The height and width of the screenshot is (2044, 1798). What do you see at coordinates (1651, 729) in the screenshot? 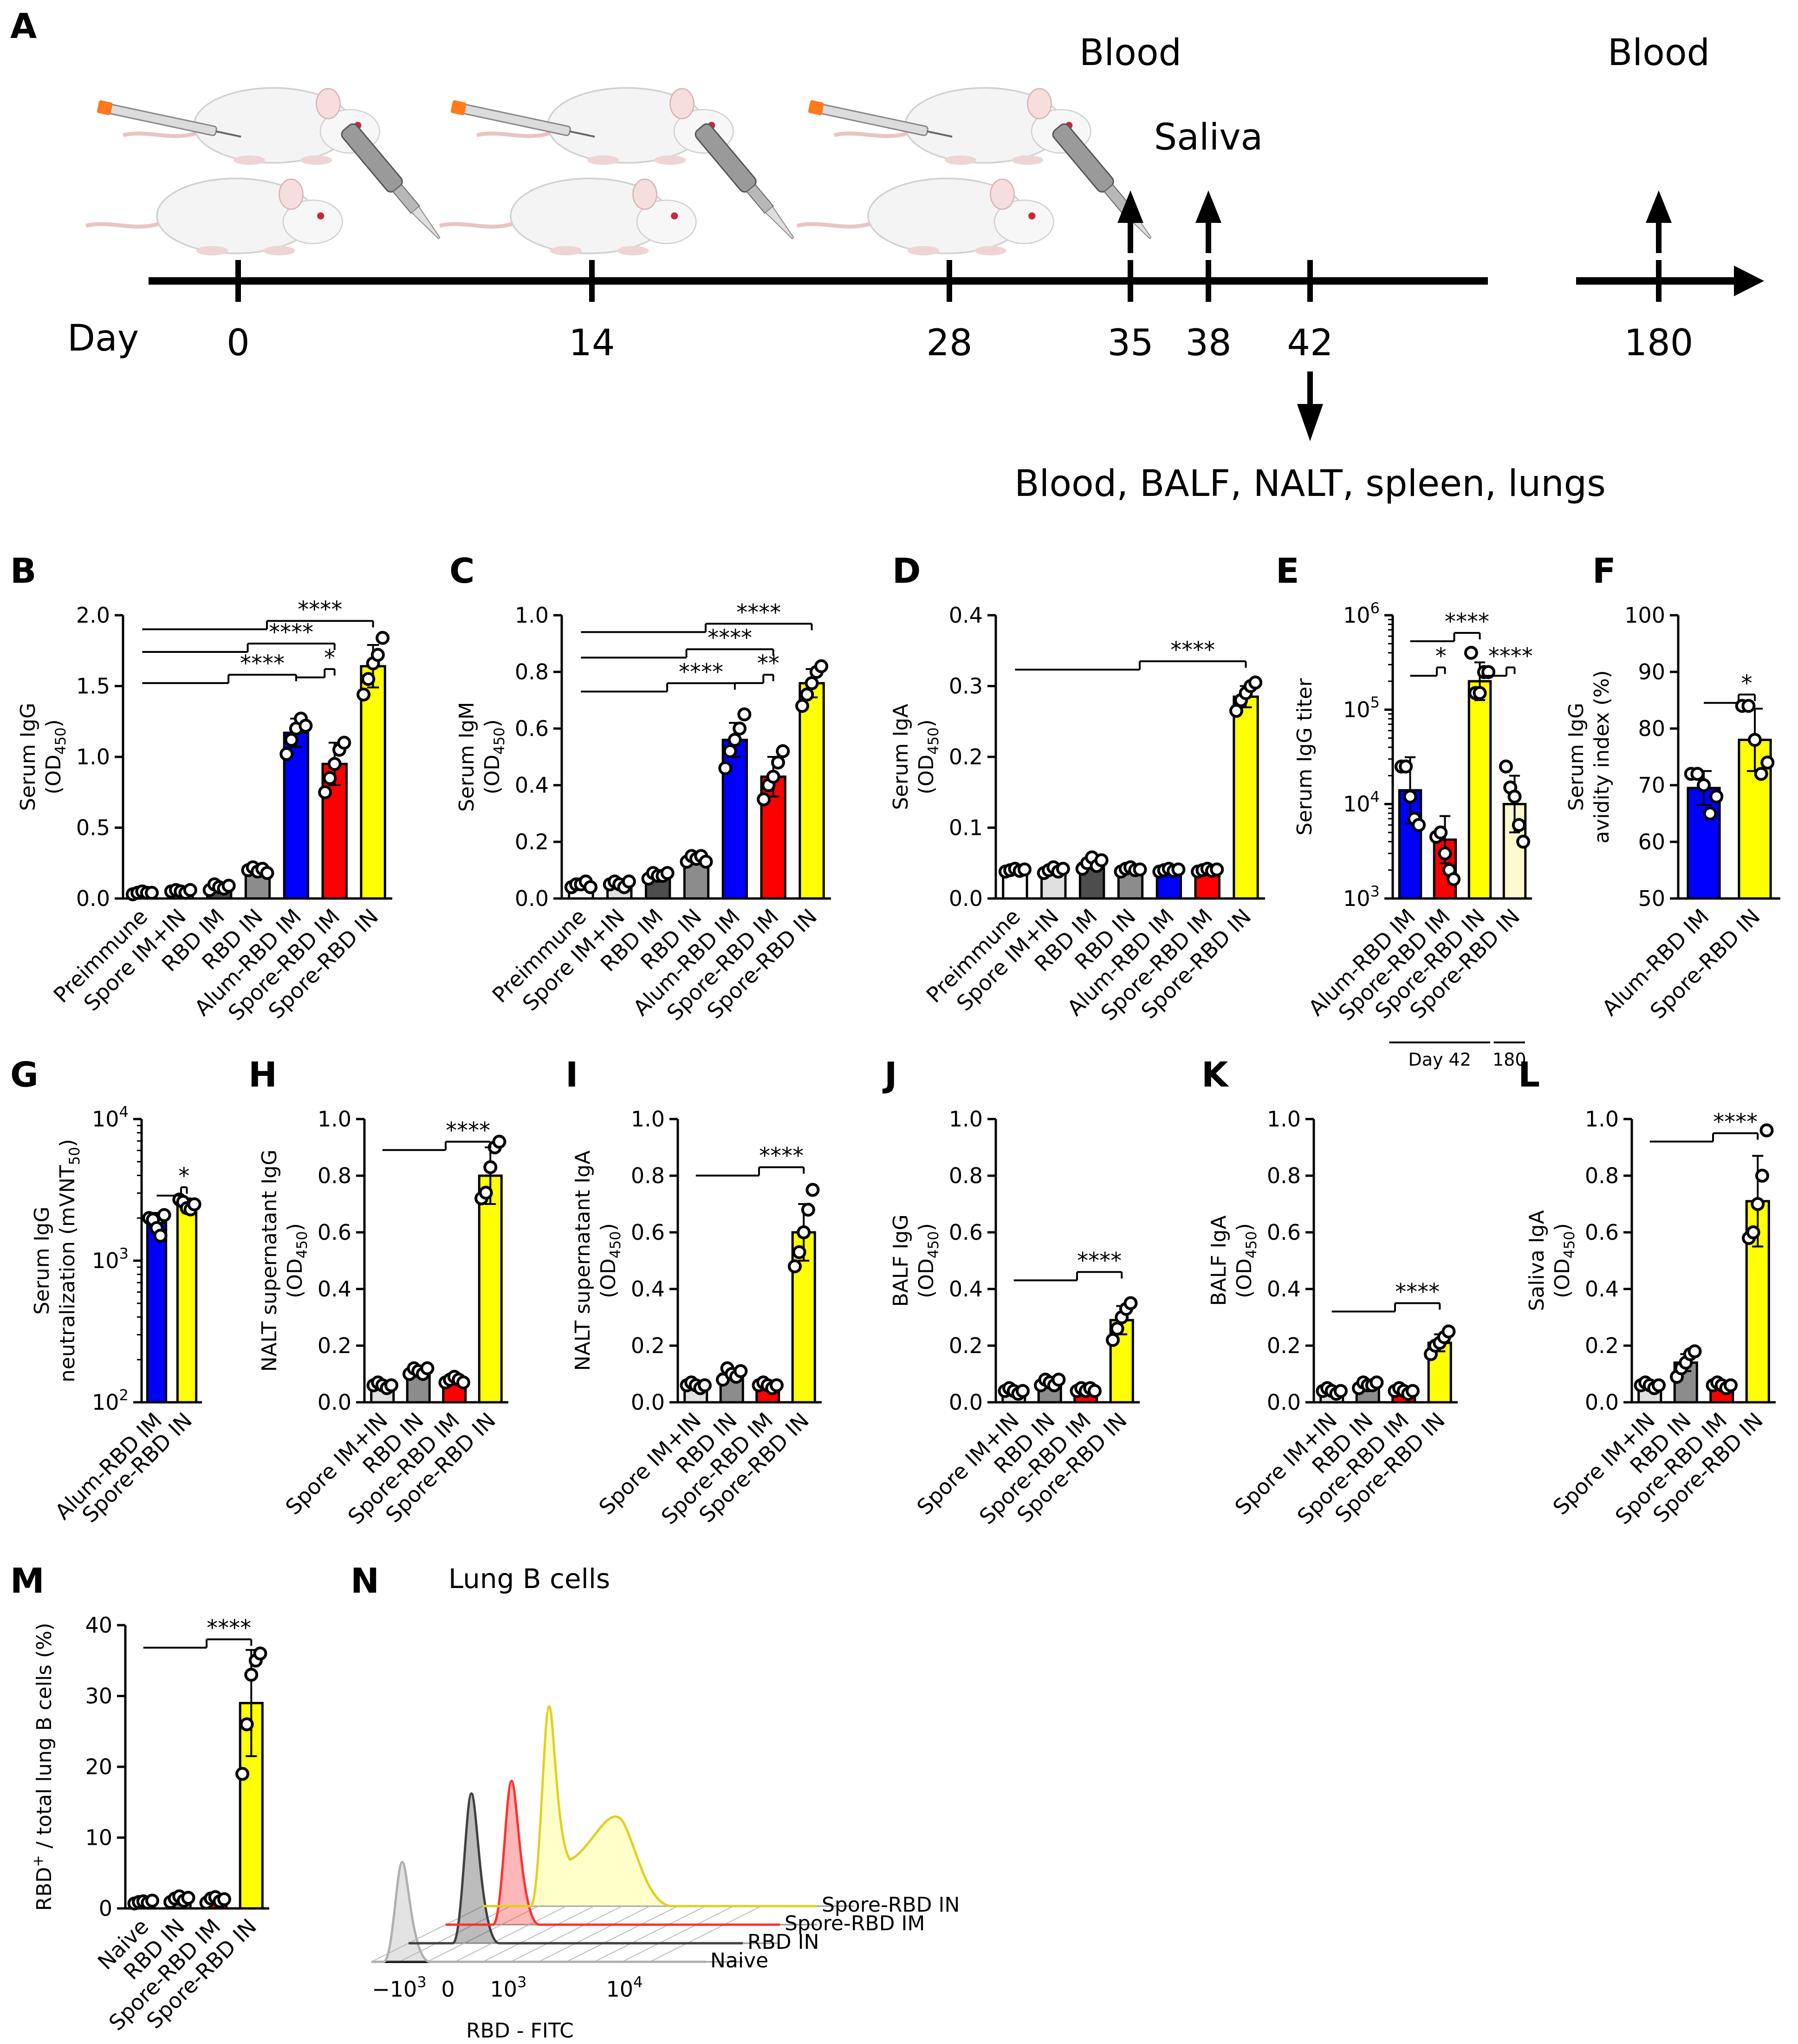
I see `y-tick-label: 80` at bounding box center [1651, 729].